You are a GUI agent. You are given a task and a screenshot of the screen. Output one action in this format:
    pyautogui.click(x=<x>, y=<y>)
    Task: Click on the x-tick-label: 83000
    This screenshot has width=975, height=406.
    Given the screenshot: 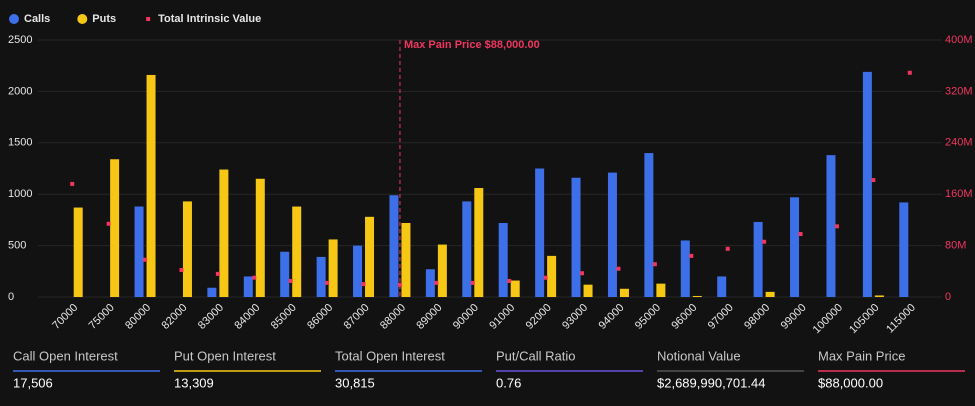 What is the action you would take?
    pyautogui.click(x=211, y=317)
    